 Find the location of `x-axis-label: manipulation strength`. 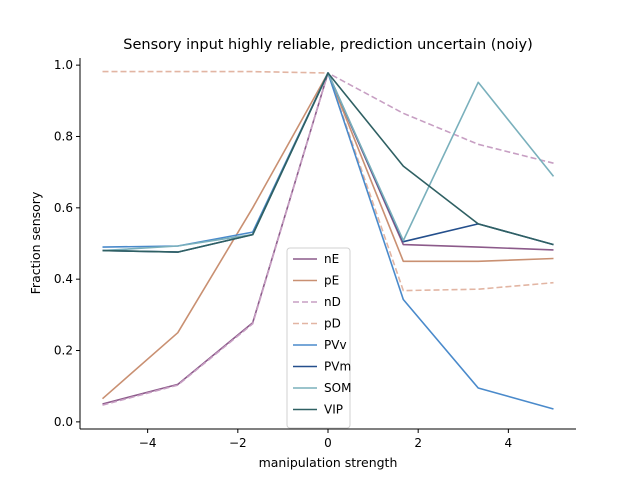

x-axis-label: manipulation strength is located at coordinates (328, 462).